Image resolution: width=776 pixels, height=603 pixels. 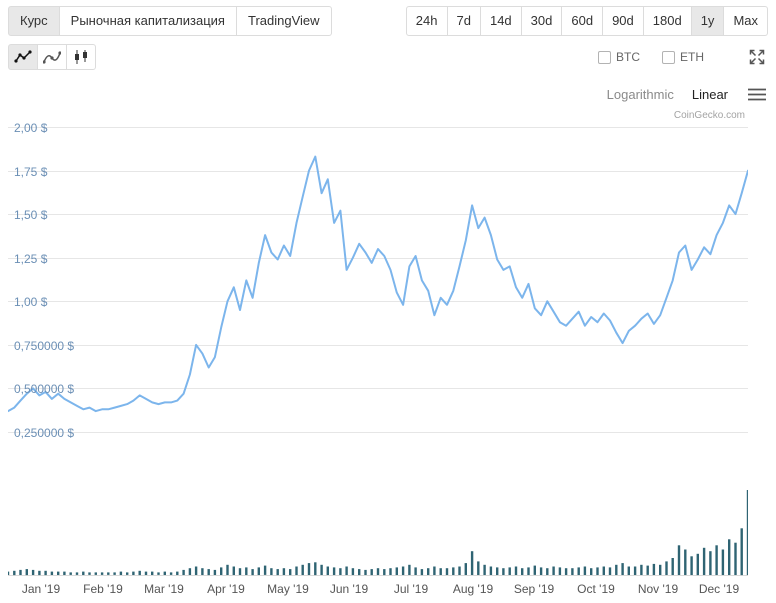 What do you see at coordinates (619, 57) in the screenshot?
I see `btc-toggle: BTC` at bounding box center [619, 57].